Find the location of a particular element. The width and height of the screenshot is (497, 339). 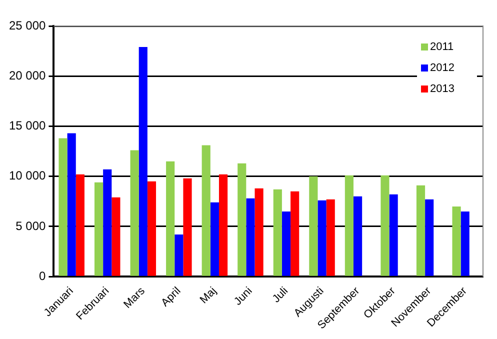

y-tick-label: 15 000 is located at coordinates (27, 125).